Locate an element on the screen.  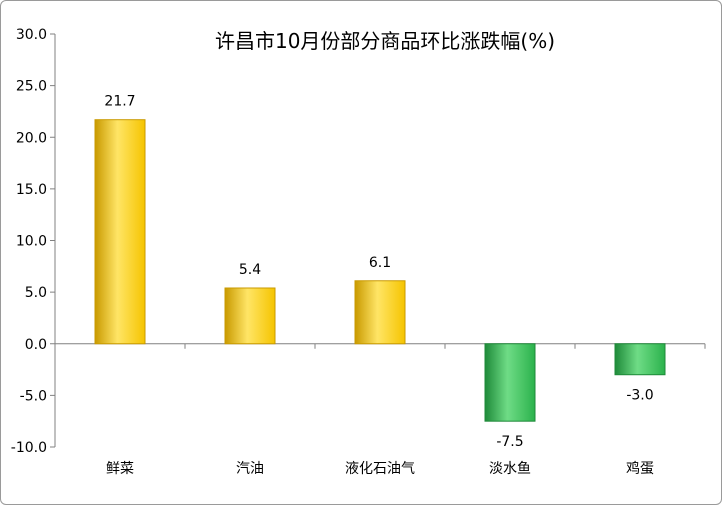
data-label: -7.5 is located at coordinates (509, 442).